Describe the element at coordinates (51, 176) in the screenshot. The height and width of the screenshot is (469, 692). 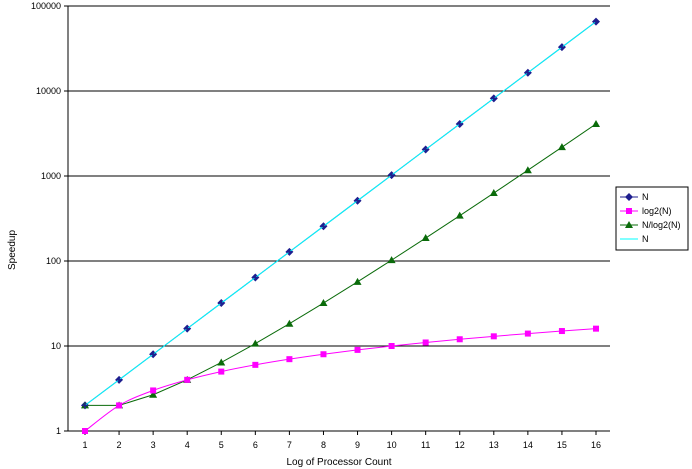
I see `y-tick-label: 1000` at that location.